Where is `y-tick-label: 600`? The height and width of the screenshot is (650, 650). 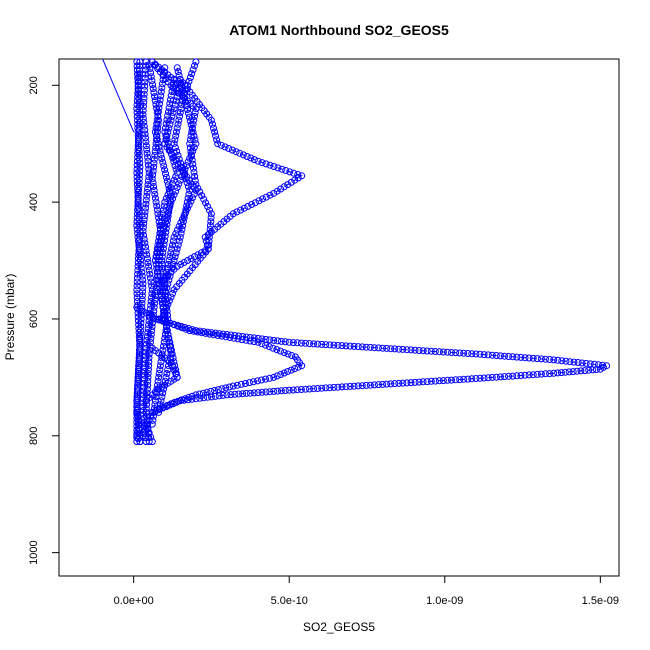 y-tick-label: 600 is located at coordinates (34, 319).